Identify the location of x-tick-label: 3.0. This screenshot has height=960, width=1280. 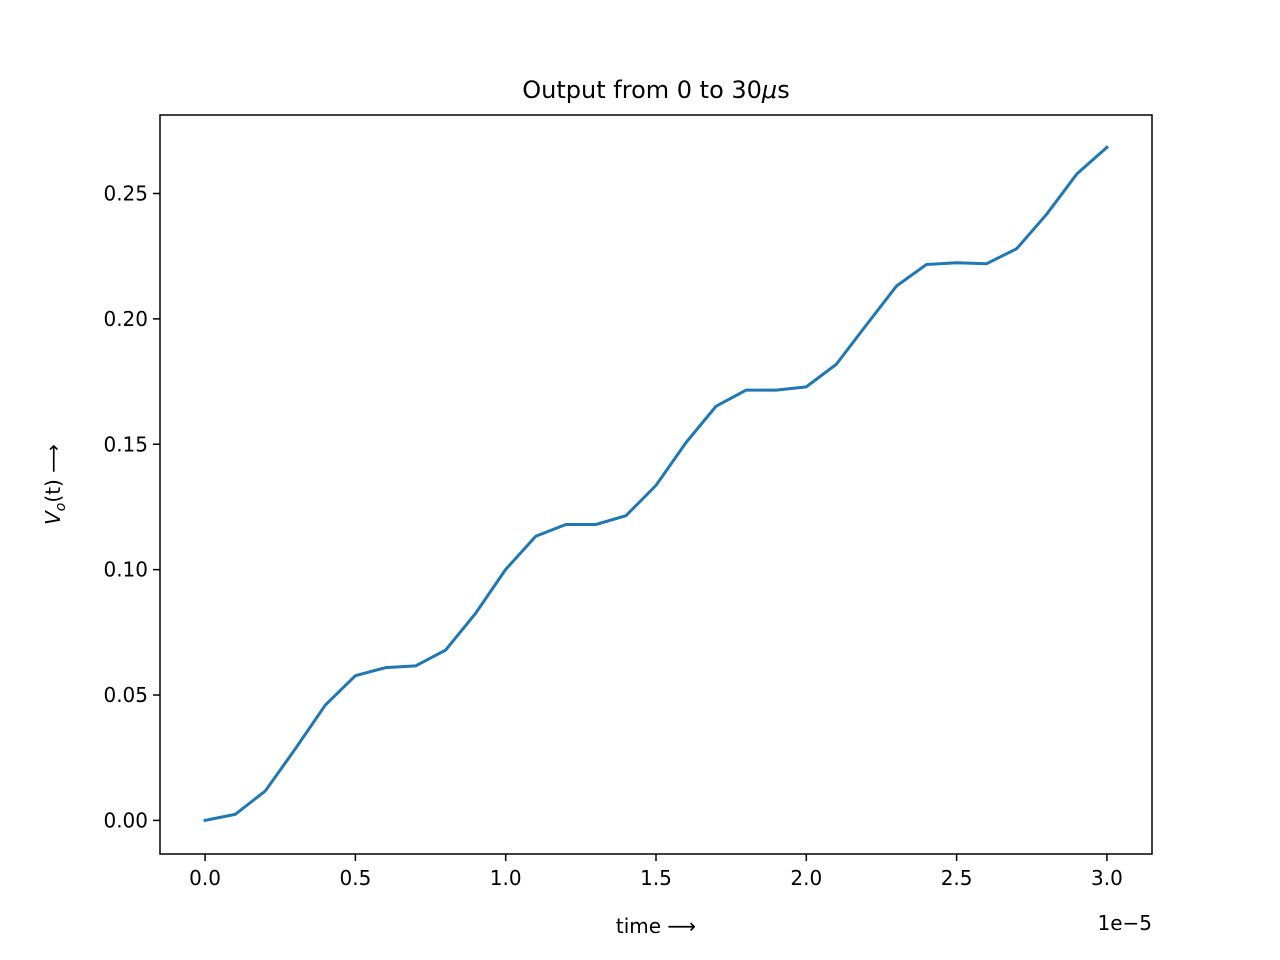
(1107, 878).